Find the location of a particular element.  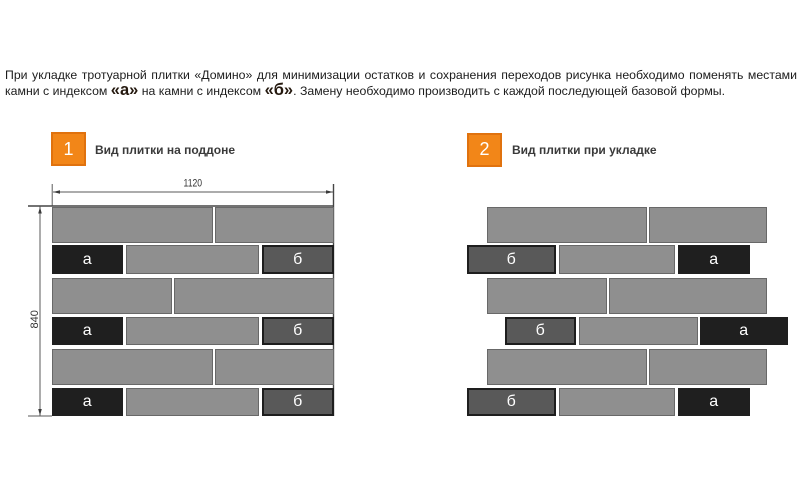

svg-text: 1120 is located at coordinates (193, 183).